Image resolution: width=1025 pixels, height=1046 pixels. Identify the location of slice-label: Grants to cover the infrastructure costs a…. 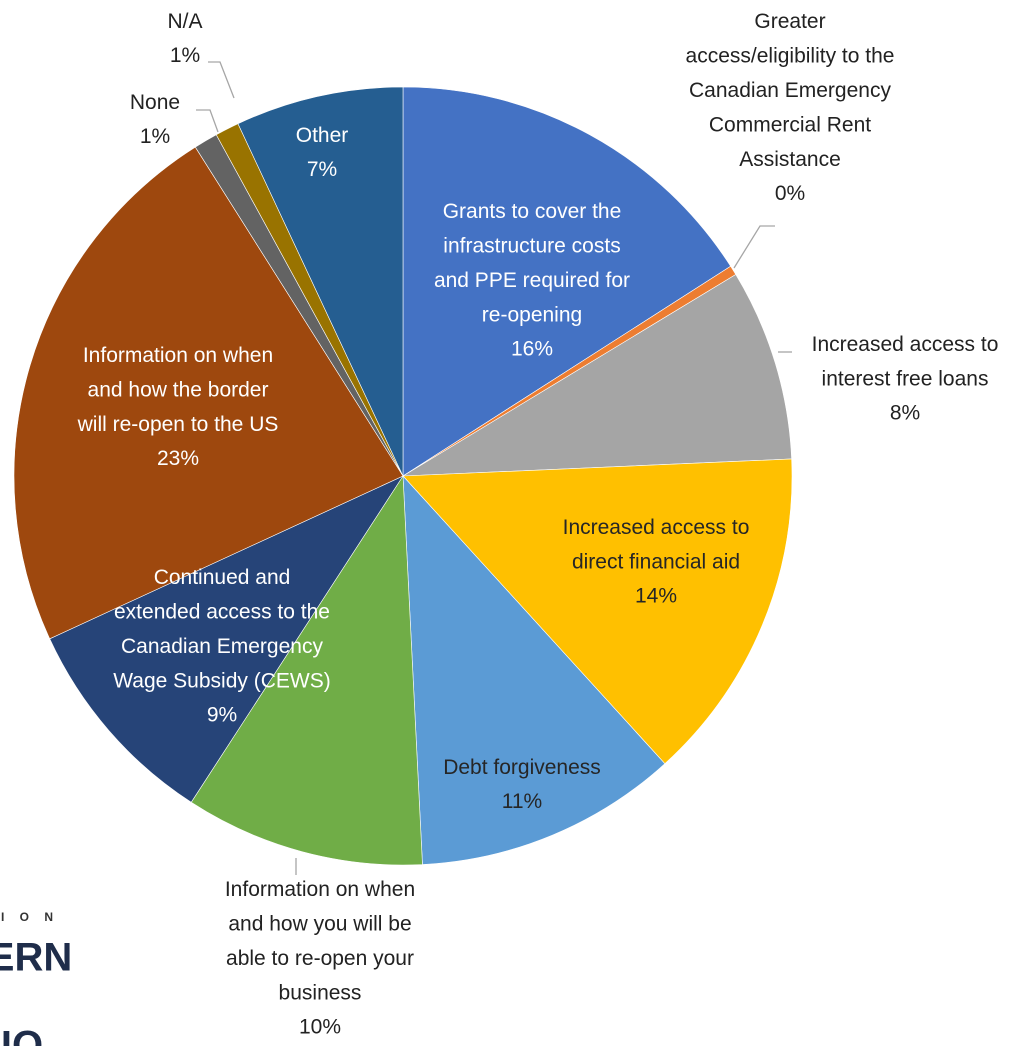
(532, 263).